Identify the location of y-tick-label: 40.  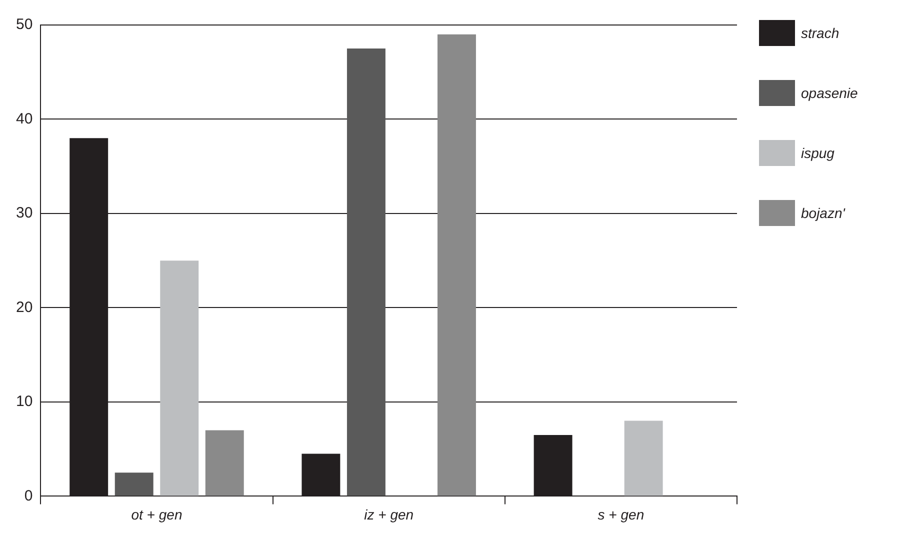
(24, 119).